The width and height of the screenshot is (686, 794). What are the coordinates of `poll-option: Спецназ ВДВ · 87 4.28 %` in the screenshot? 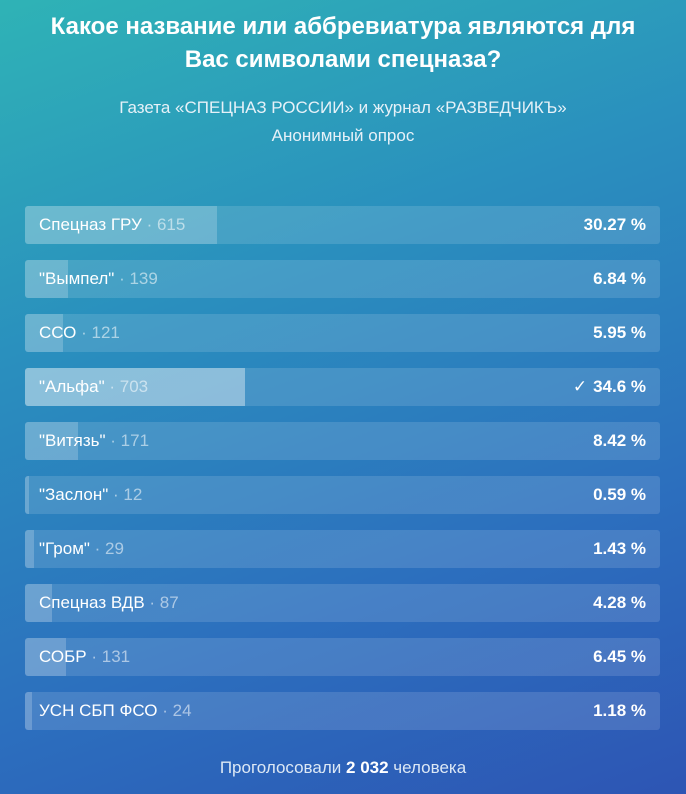 It's located at (342, 603).